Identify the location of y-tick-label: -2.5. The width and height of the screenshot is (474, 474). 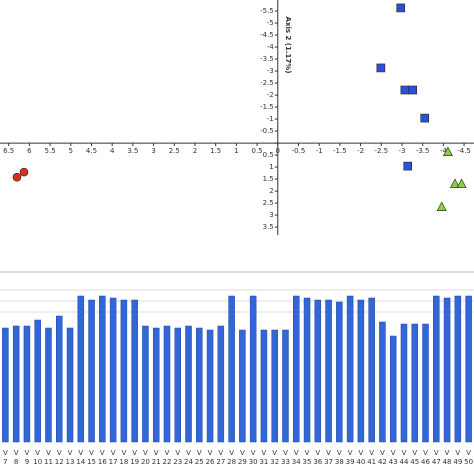
(267, 83).